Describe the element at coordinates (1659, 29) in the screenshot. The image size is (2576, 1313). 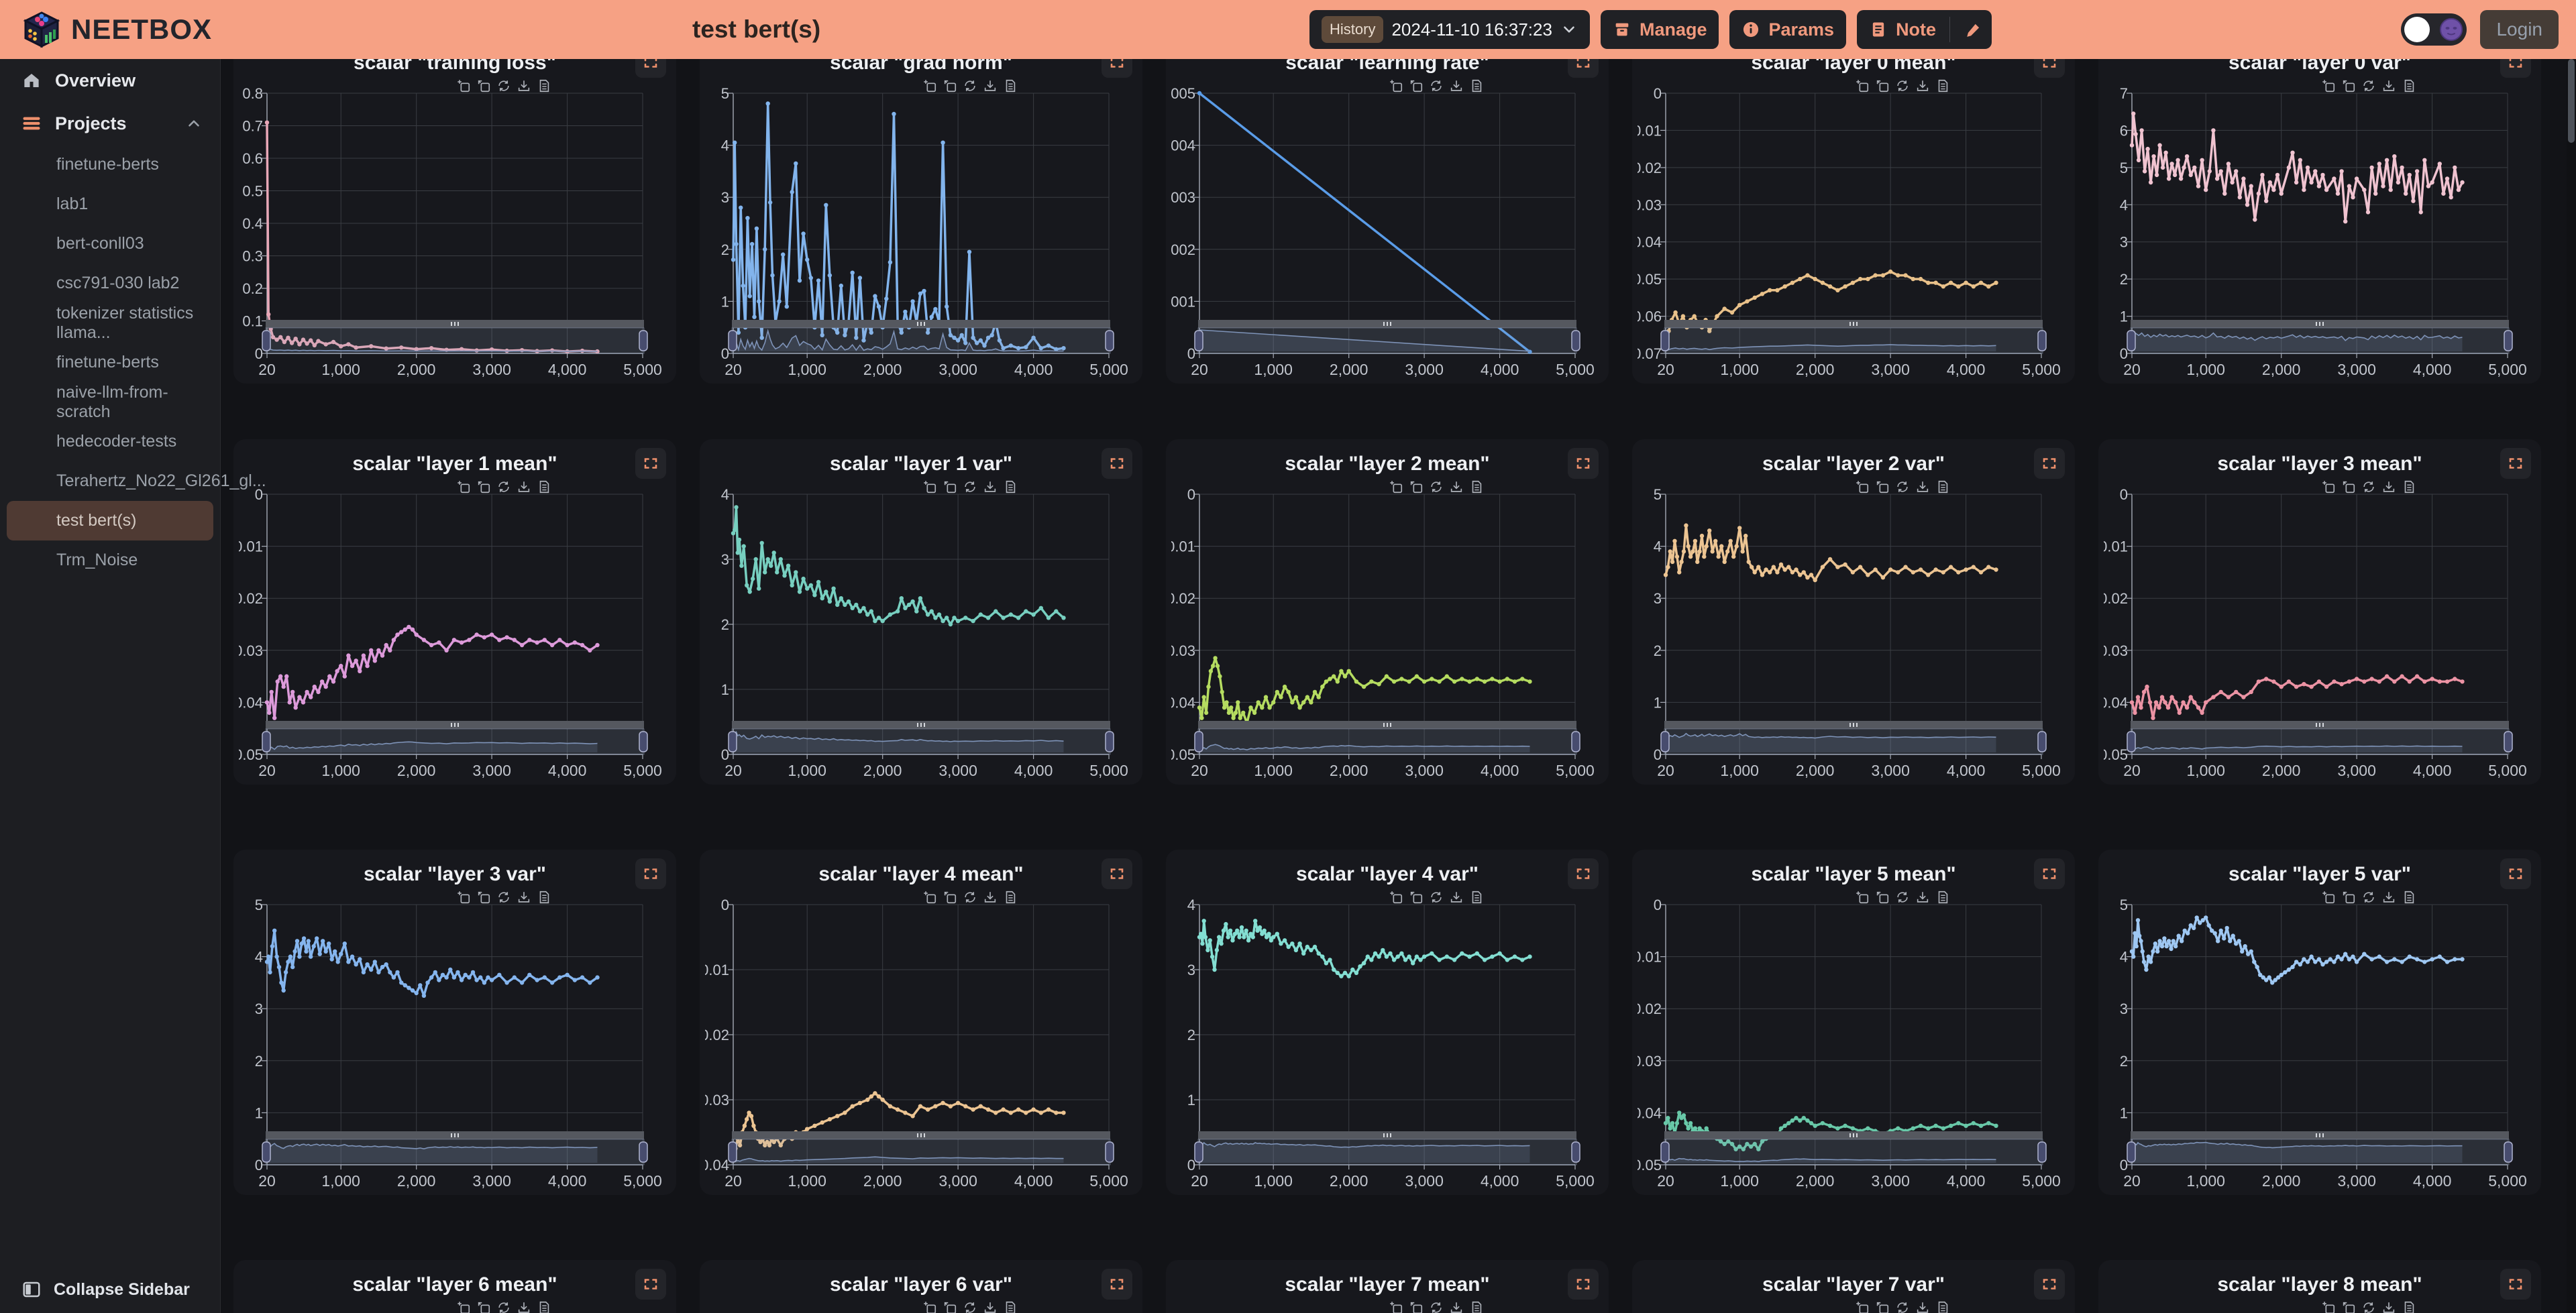
I see `manage-button: Manage` at that location.